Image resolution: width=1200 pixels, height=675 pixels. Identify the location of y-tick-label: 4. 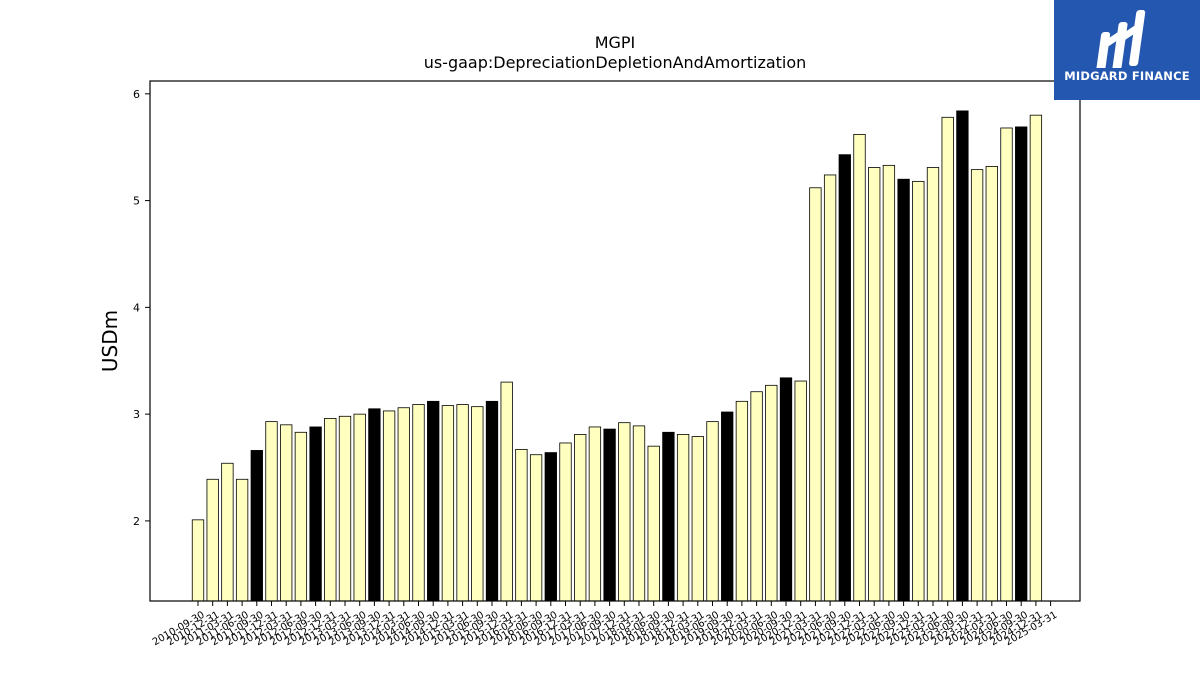
(136, 307).